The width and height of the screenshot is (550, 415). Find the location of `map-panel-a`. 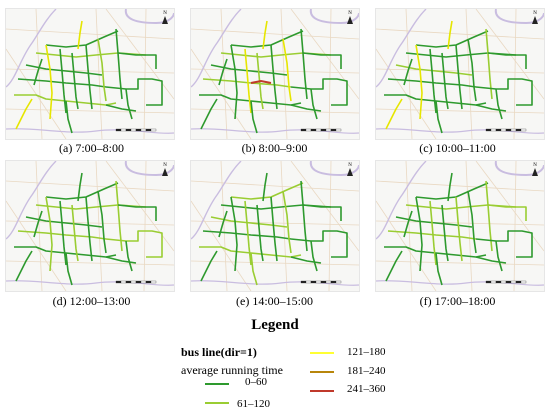

map-panel-a is located at coordinates (90, 74).